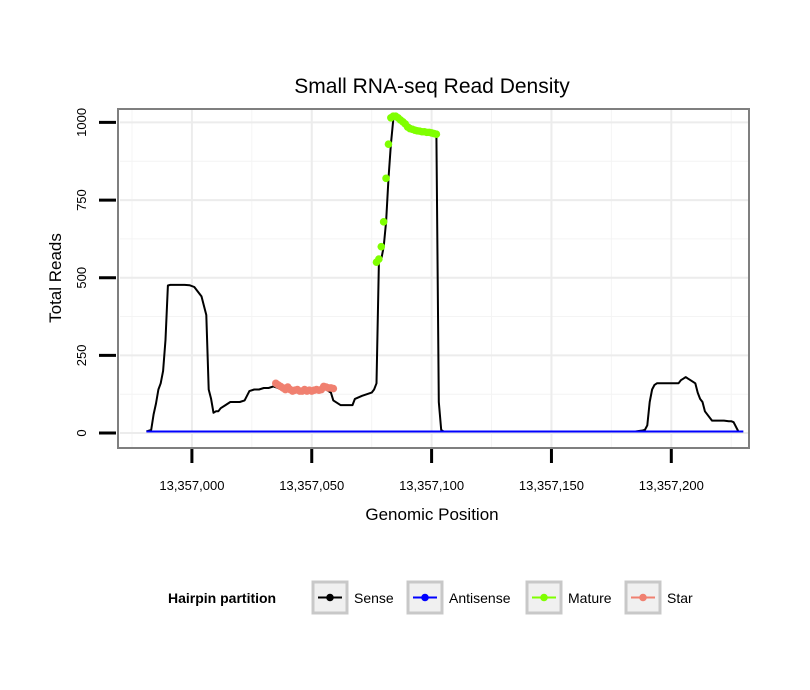 The image size is (810, 690). I want to click on chart-title: Small RNA-seq Read Density, so click(432, 86).